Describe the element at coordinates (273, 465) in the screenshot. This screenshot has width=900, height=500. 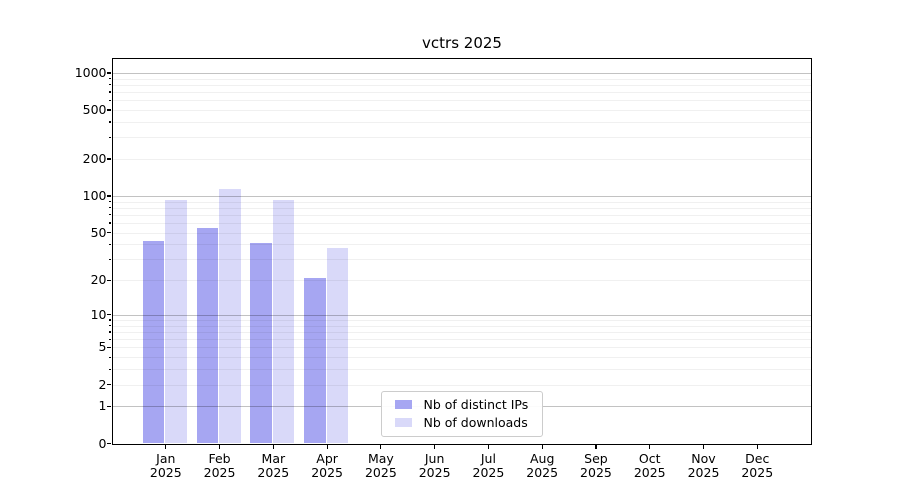
I see `x-tick-label: Mar 2025` at that location.